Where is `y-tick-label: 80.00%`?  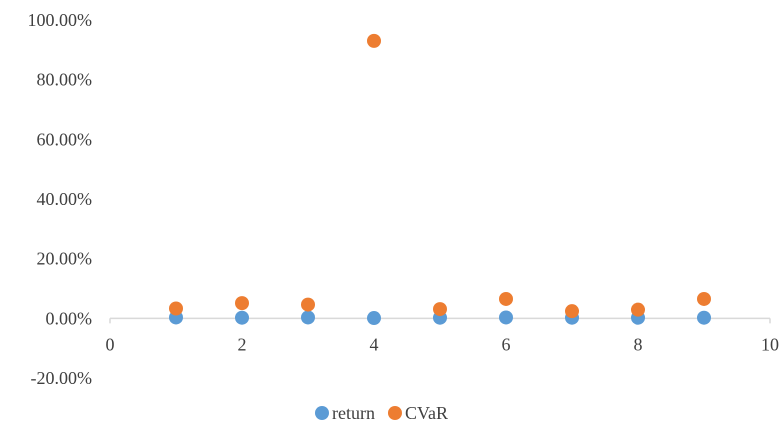
y-tick-label: 80.00% is located at coordinates (65, 80).